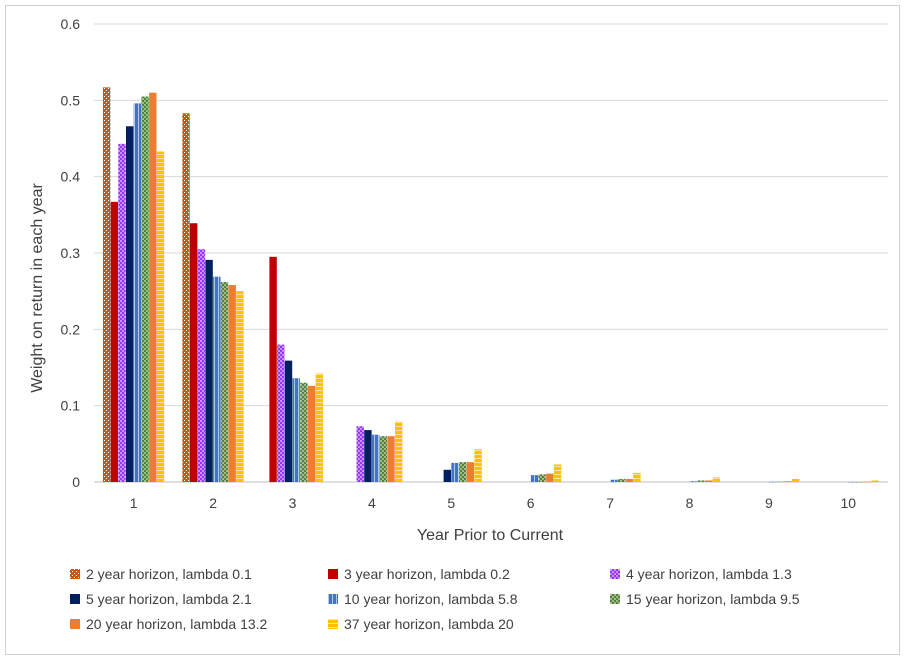 The height and width of the screenshot is (660, 904). I want to click on x-axis-label: Year Prior to Current, so click(490, 535).